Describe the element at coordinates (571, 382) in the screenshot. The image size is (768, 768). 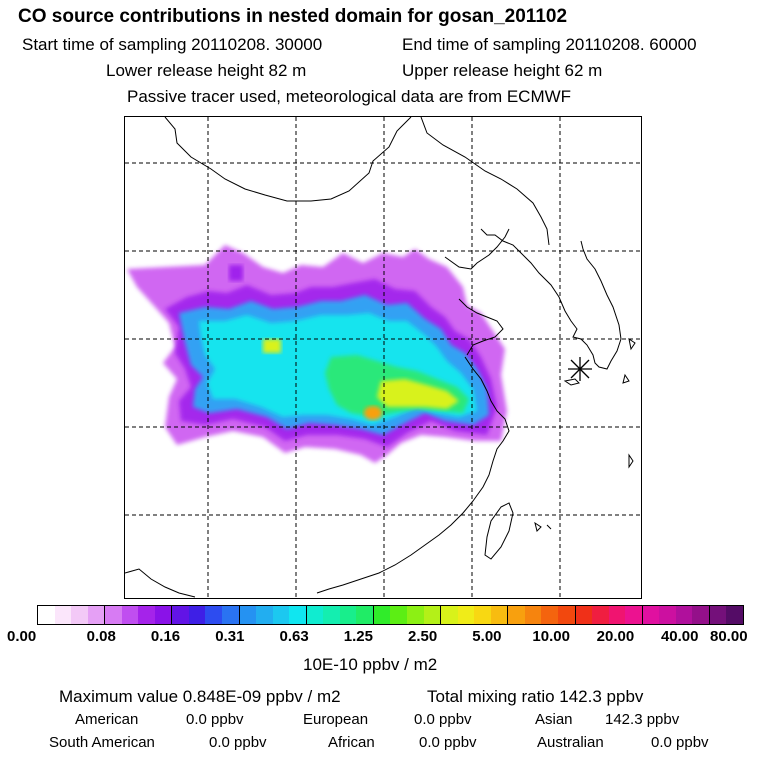
I see `jeju-island` at that location.